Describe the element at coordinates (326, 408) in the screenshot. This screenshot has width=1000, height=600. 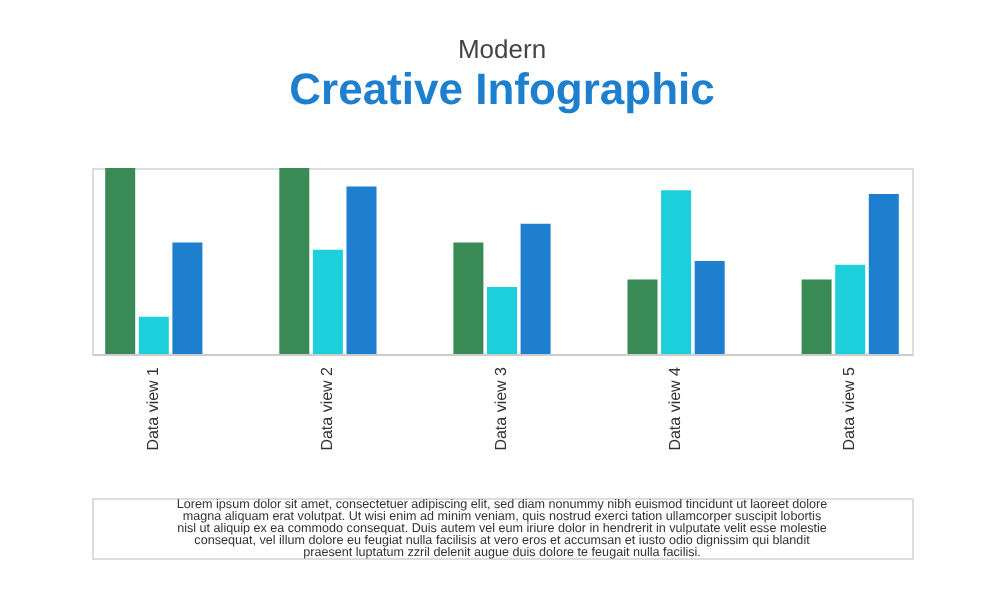
I see `x-tick-label: Data view 2` at that location.